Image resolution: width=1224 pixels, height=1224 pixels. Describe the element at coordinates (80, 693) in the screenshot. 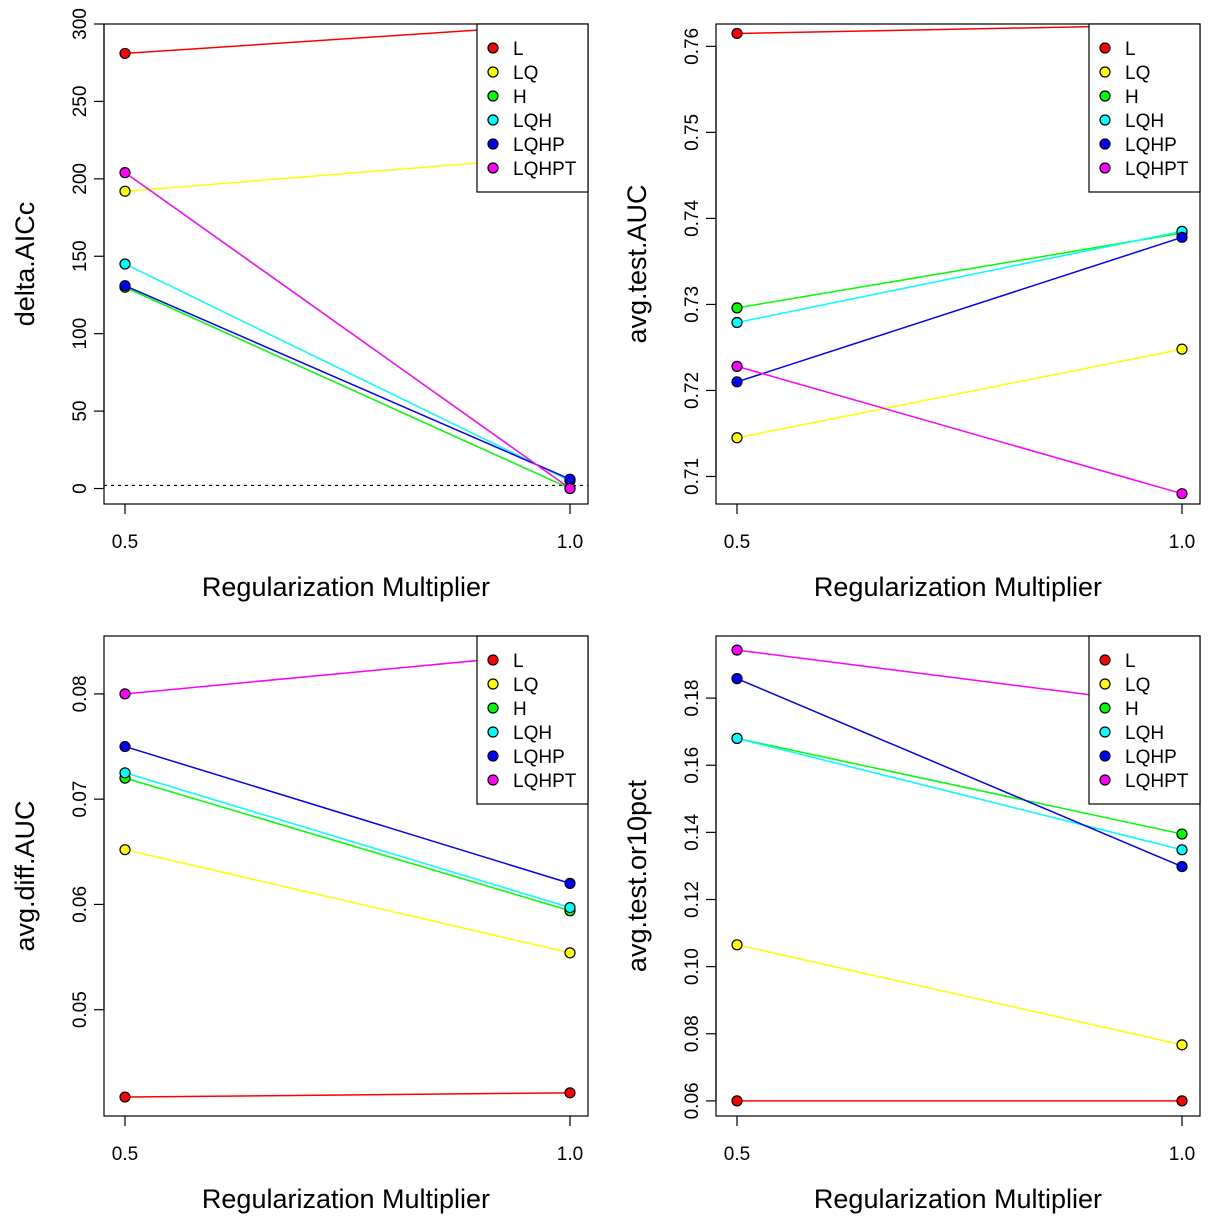

I see `y-tick-label: 0.08` at that location.